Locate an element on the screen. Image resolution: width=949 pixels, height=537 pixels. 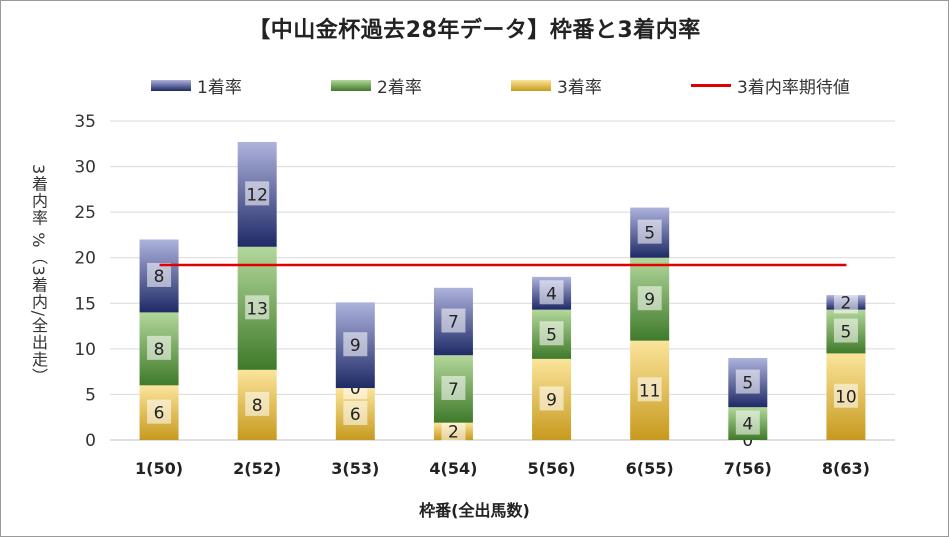
legend-item-3rd: 3着率 is located at coordinates (556, 86).